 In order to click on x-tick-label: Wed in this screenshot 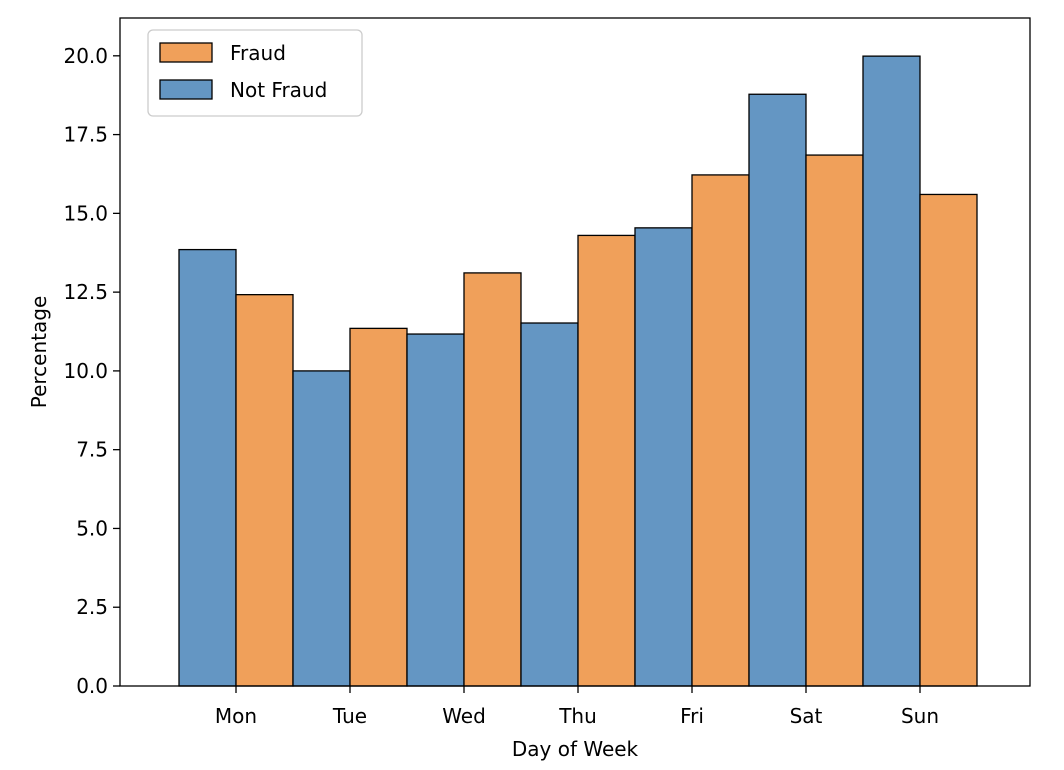, I will do `click(464, 716)`.